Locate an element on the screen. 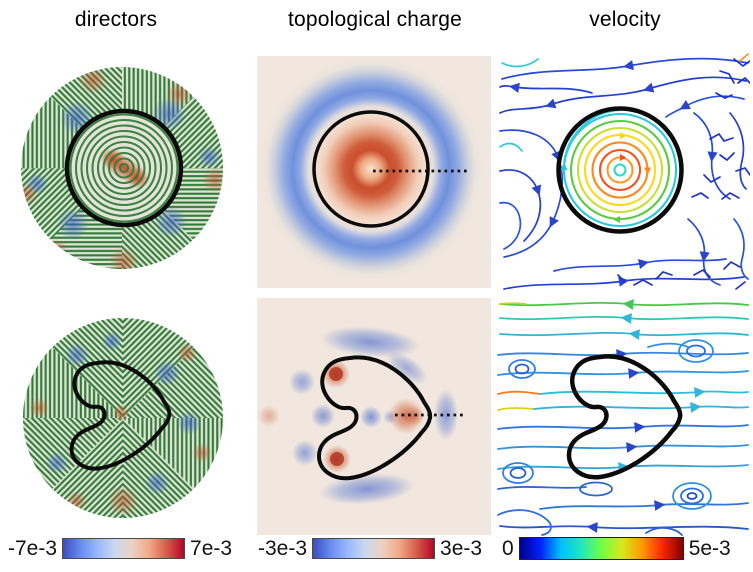 This screenshot has height=572, width=753. vortices is located at coordinates (605, 437).